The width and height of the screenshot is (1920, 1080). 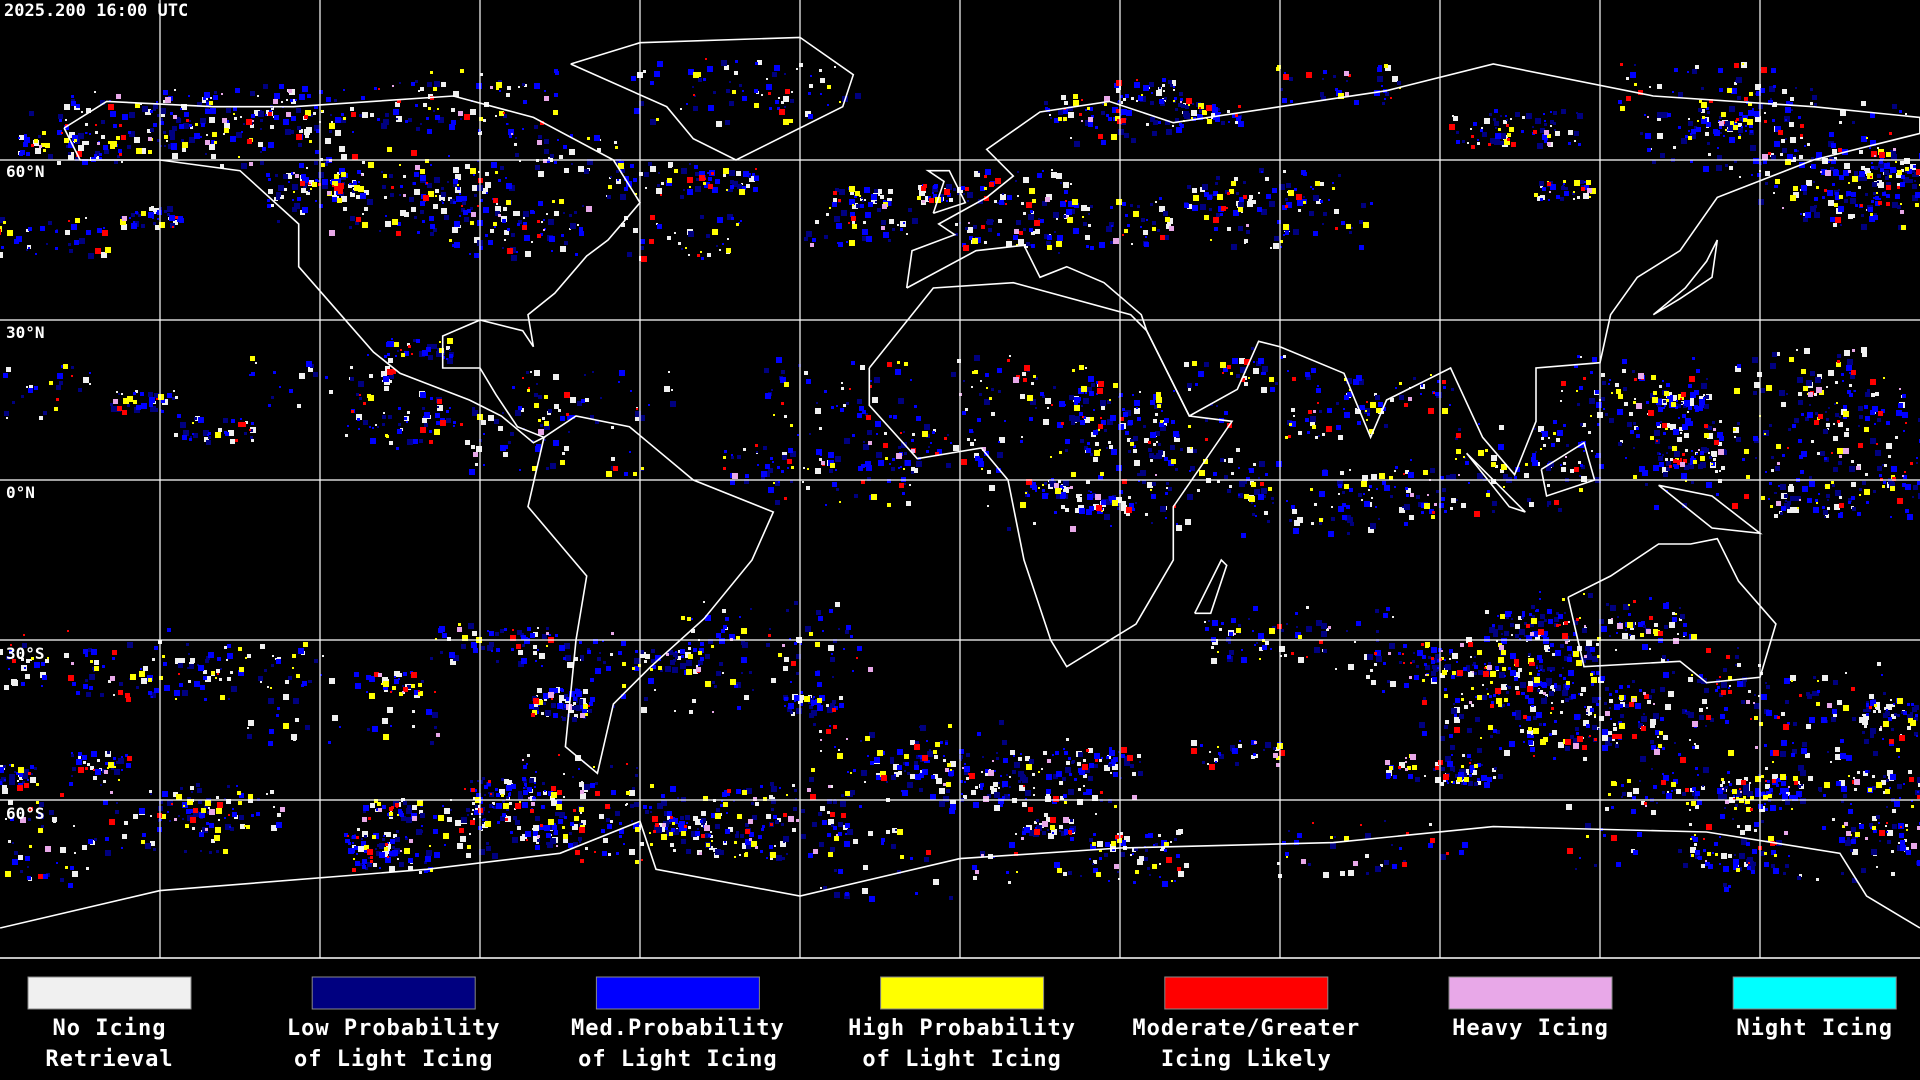 I want to click on legend-label: Moderate/Greater, so click(x=1246, y=1028).